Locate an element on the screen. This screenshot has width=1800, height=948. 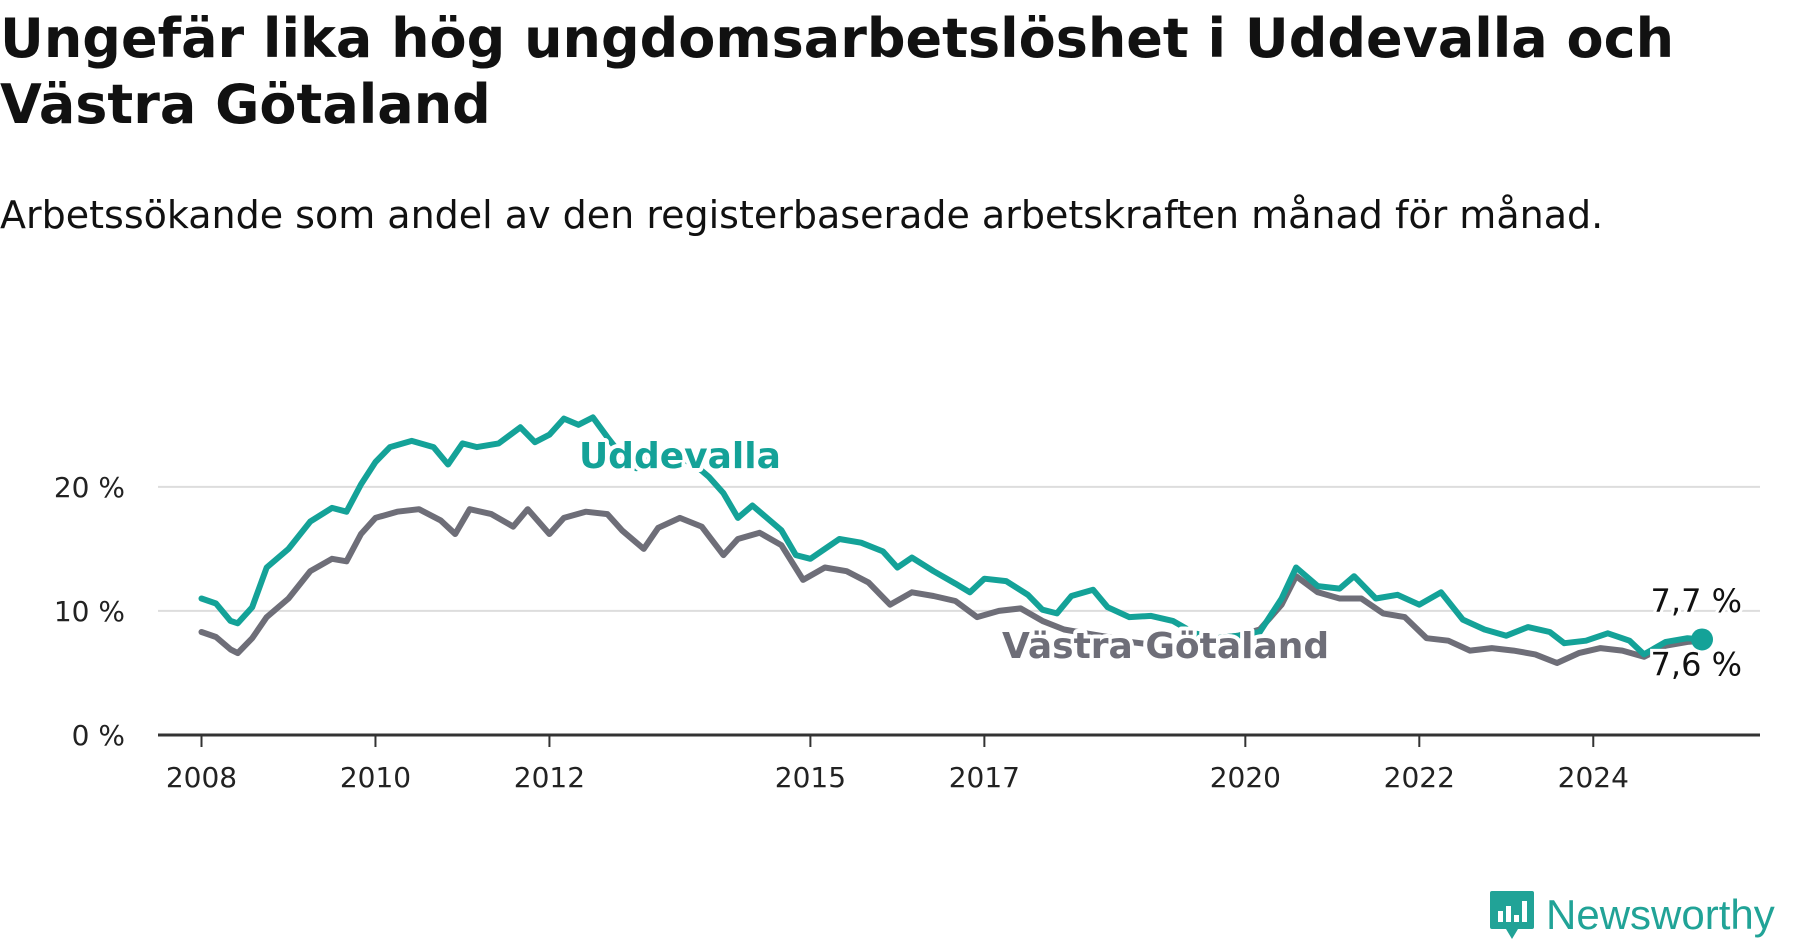
y-axis-labels: 0 % 10 % 20 % is located at coordinates (89, 611).